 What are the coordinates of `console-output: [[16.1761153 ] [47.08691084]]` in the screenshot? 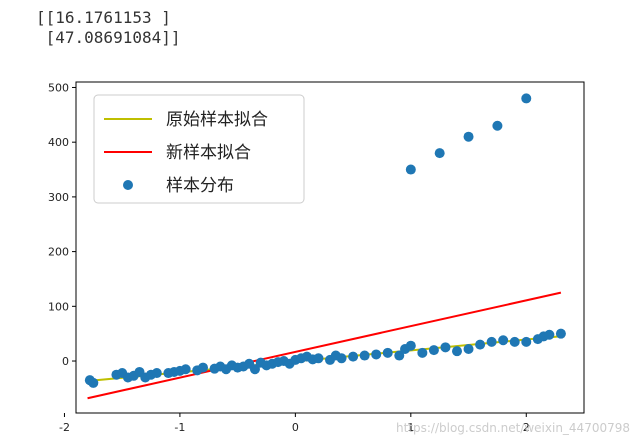 It's located at (108, 28).